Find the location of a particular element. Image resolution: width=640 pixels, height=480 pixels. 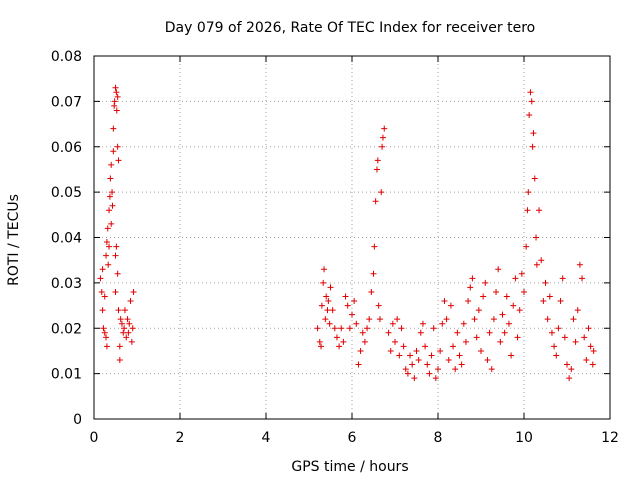

x-tick-label: 12 is located at coordinates (610, 438).